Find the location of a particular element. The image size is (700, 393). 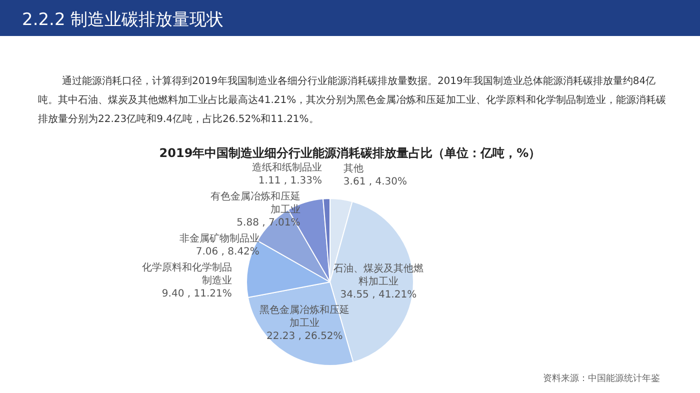

slice-label: 造纸和纸制品业 is located at coordinates (287, 168).